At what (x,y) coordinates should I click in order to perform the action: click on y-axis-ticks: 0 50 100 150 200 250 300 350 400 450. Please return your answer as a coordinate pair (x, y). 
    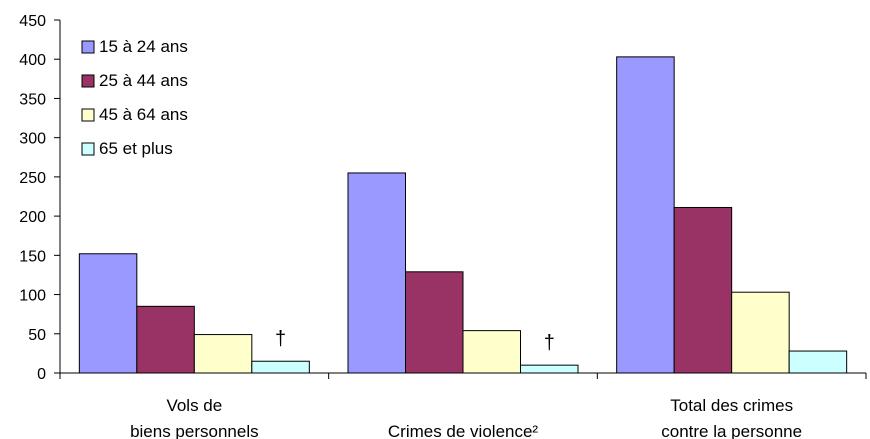
    Looking at the image, I should click on (39, 198).